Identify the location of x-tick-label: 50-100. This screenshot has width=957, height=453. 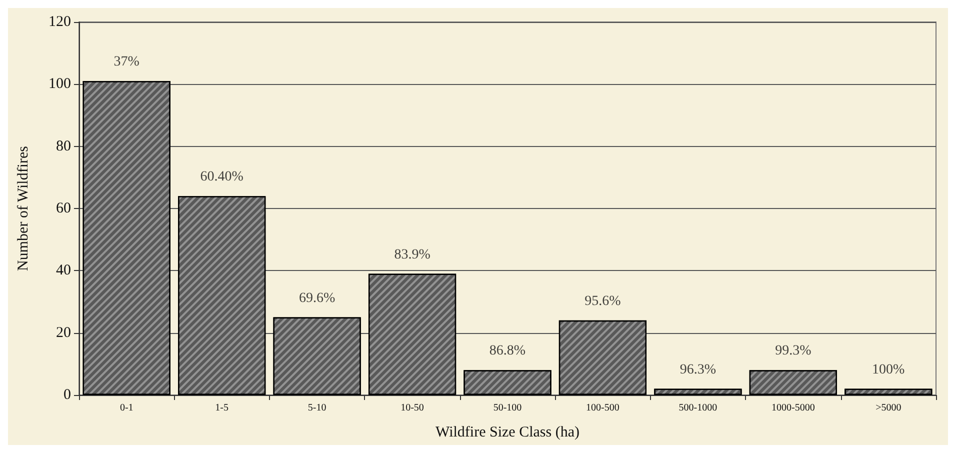
(507, 408).